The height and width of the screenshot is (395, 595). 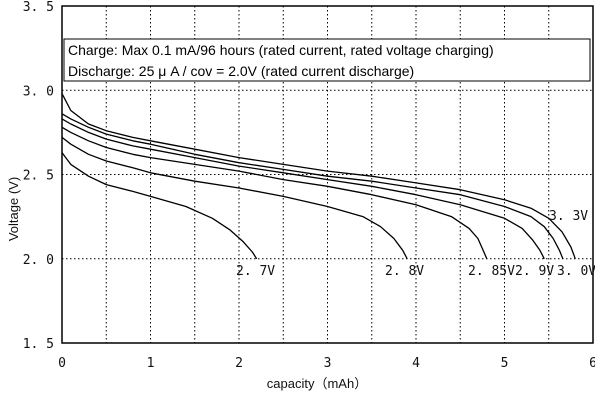 I want to click on x-tick-label: 6, so click(x=592, y=363).